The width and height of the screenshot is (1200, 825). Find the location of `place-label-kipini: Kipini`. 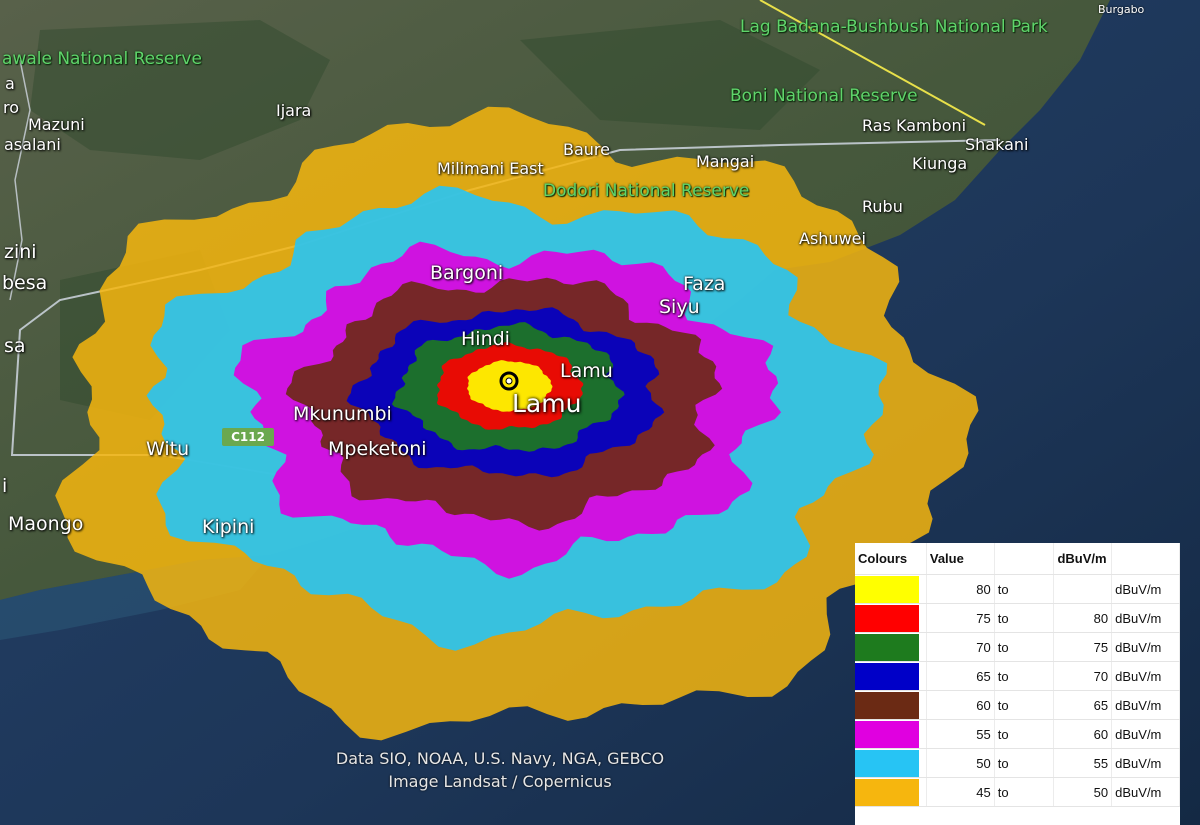

place-label-kipini: Kipini is located at coordinates (228, 527).